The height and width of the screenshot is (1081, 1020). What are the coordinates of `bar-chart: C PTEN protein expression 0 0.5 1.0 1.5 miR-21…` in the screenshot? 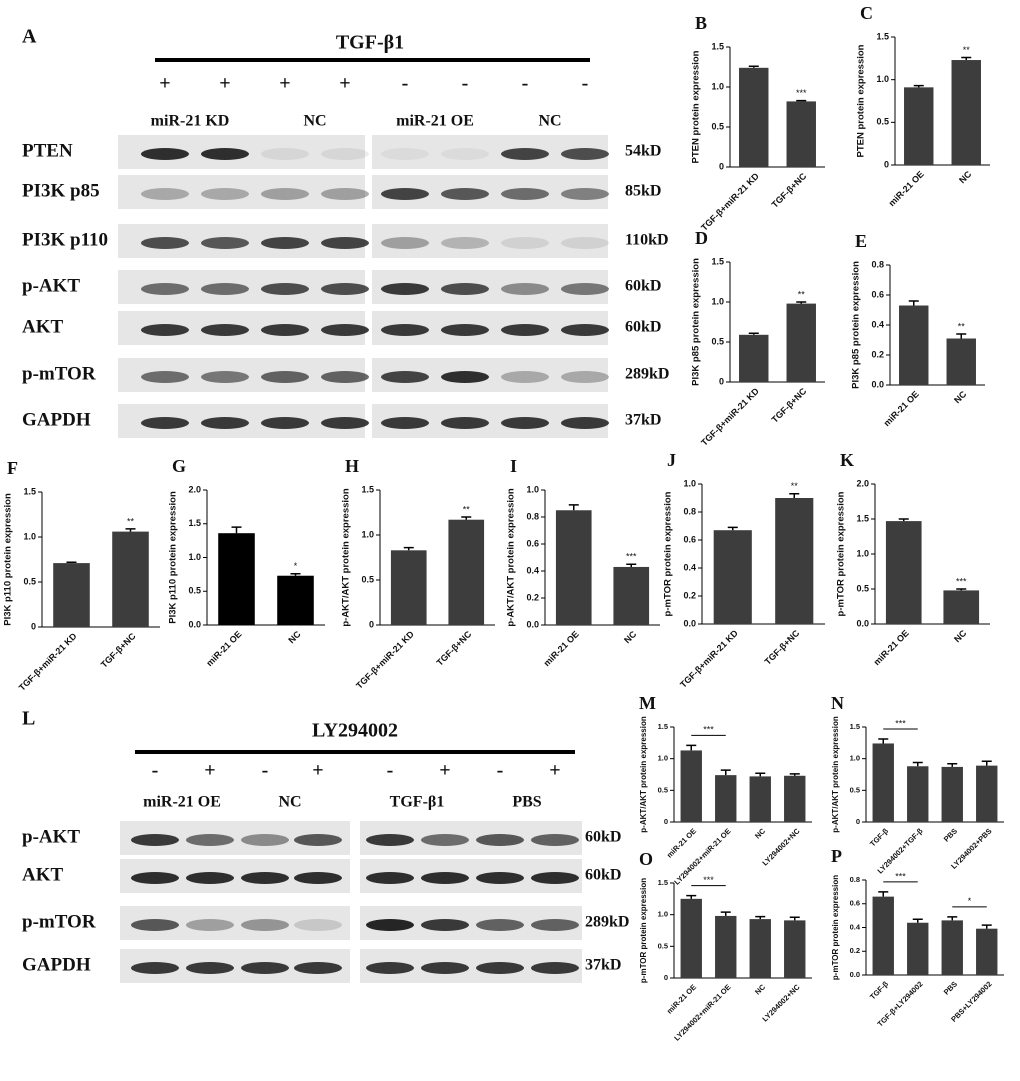 It's located at (923, 105).